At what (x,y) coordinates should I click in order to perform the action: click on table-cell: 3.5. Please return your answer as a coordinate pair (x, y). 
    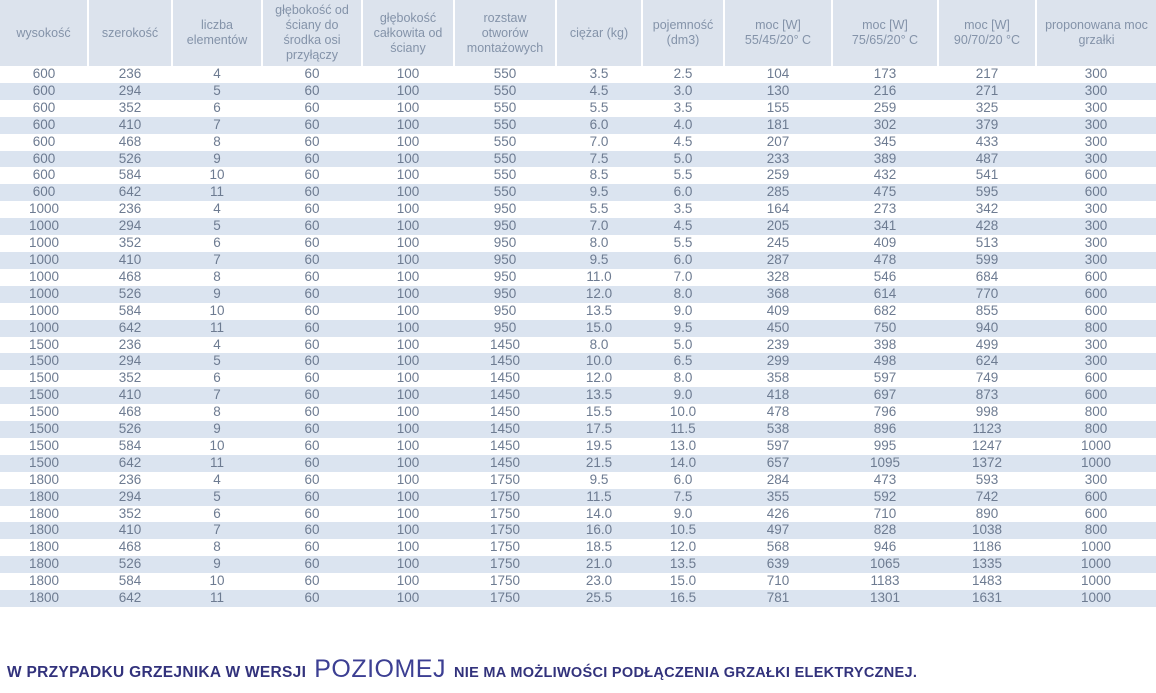
    Looking at the image, I should click on (599, 73).